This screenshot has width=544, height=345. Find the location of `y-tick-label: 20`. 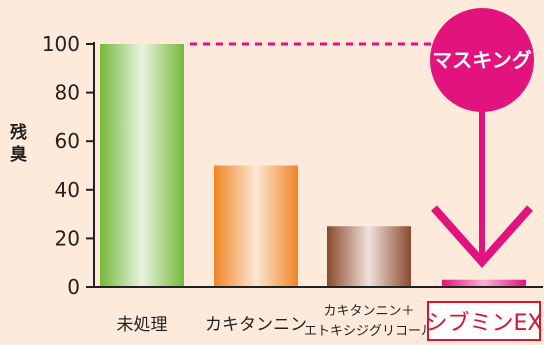

y-tick-label: 20 is located at coordinates (67, 238).